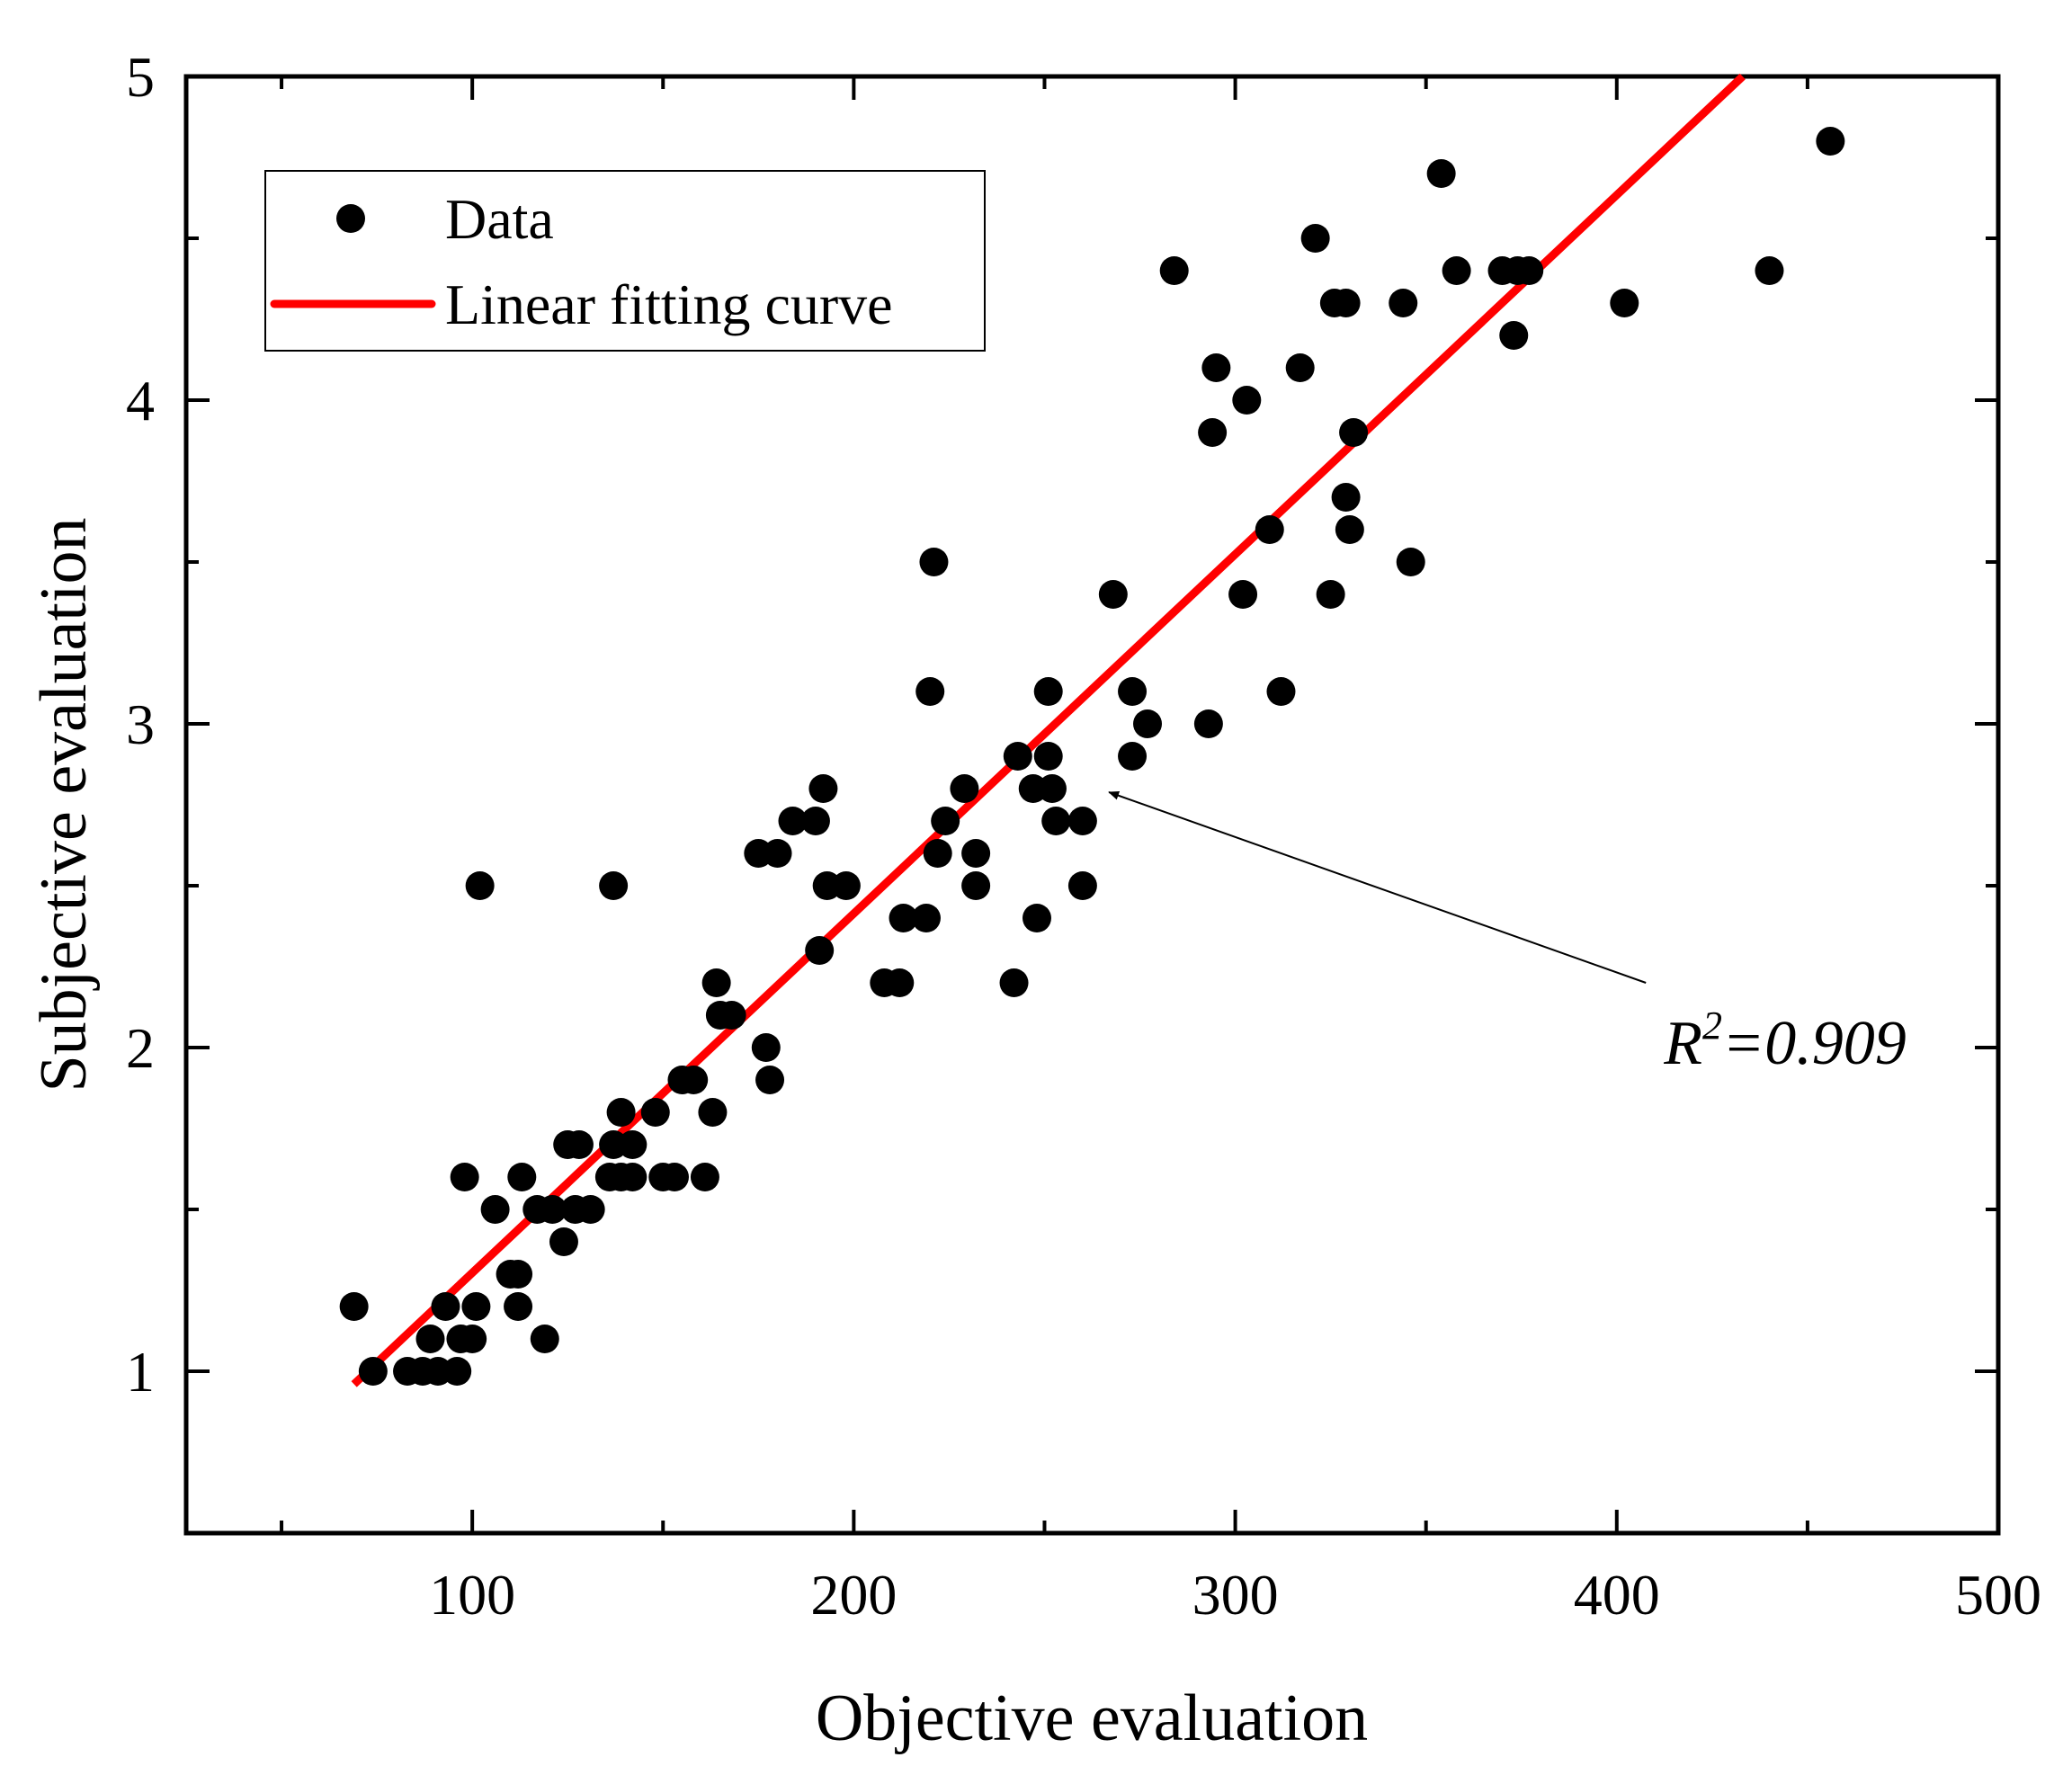 This screenshot has width=2072, height=1784. I want to click on y-tick-label: 2, so click(140, 1048).